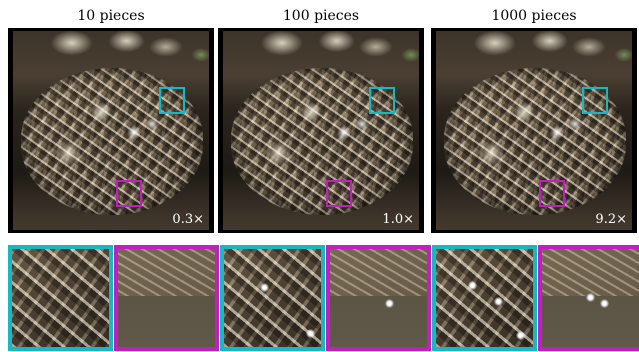  What do you see at coordinates (398, 219) in the screenshot?
I see `speedup-label: 1.0×` at bounding box center [398, 219].